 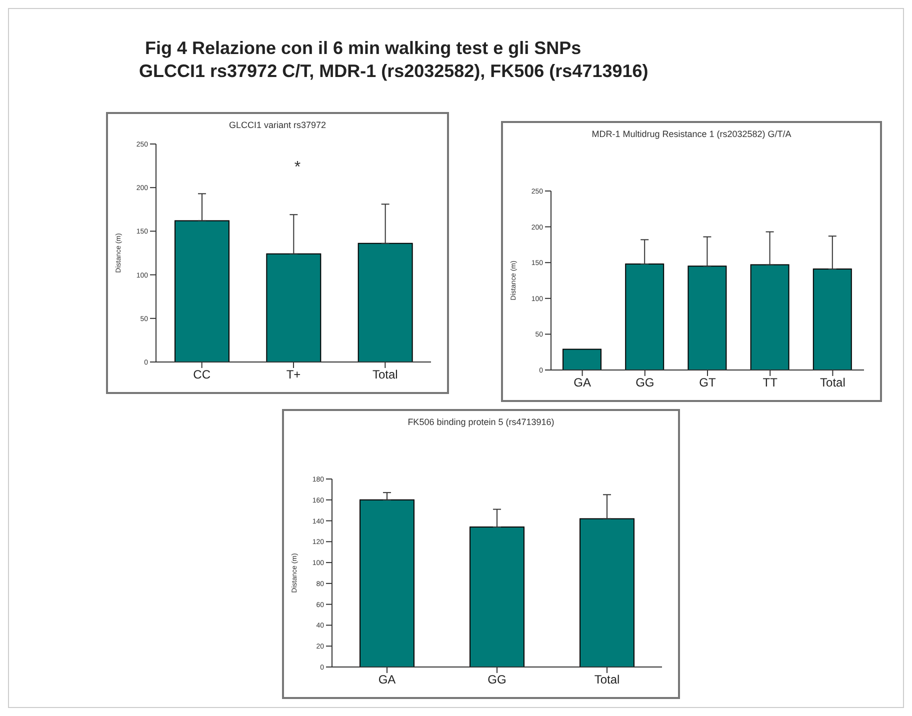 I want to click on caption: Fig 4 Relazione con il 6 min walking test e gli SNPs, so click(x=363, y=48).